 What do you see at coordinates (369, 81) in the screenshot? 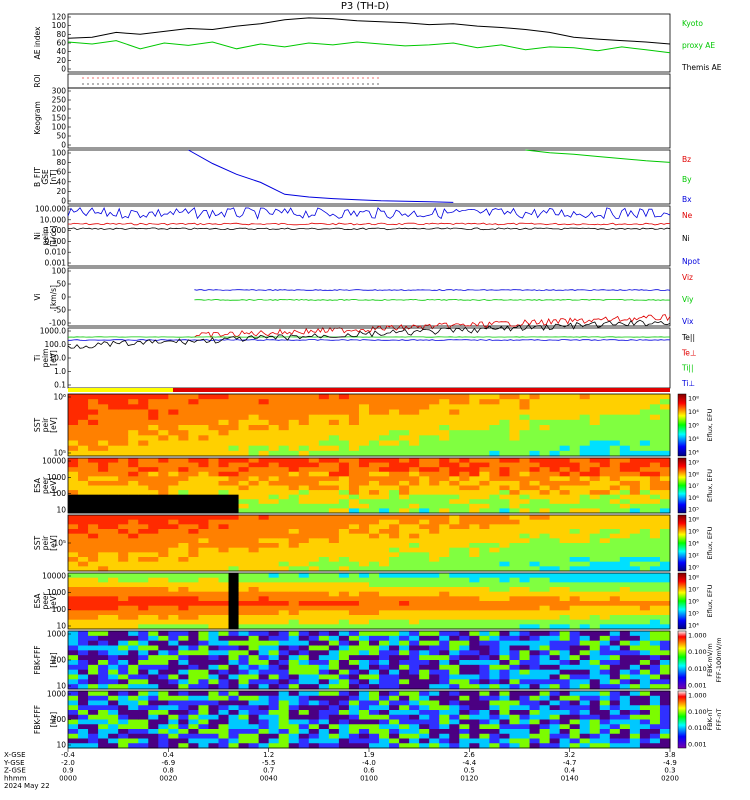
I see `panel-frame` at bounding box center [369, 81].